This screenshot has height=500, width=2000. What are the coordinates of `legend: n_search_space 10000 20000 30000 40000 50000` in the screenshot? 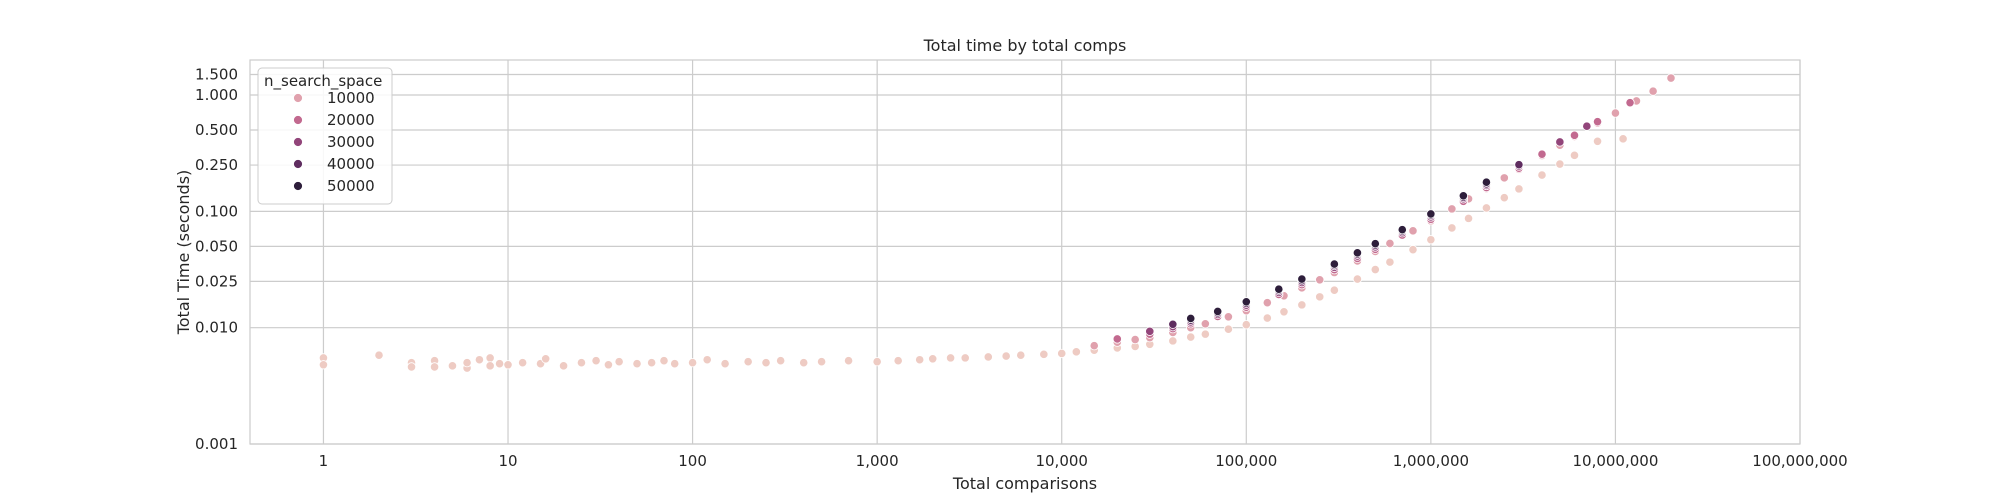 It's located at (325, 136).